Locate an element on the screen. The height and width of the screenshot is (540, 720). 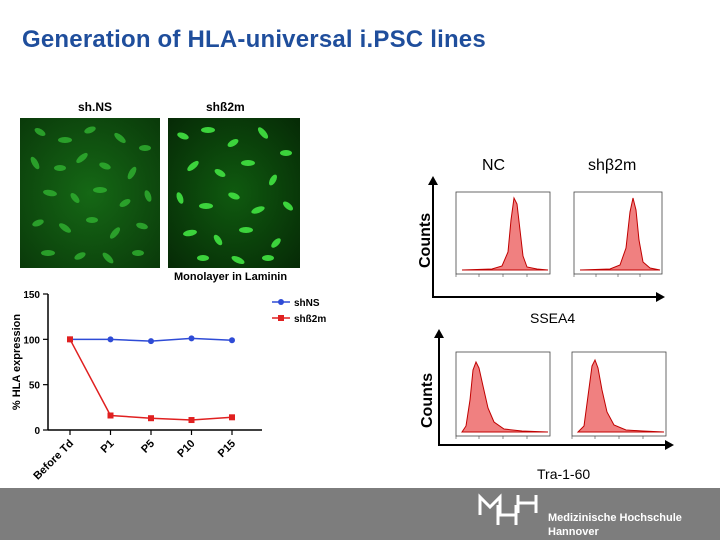
institution-line-1: Medizinische Hochschule is located at coordinates (615, 518).